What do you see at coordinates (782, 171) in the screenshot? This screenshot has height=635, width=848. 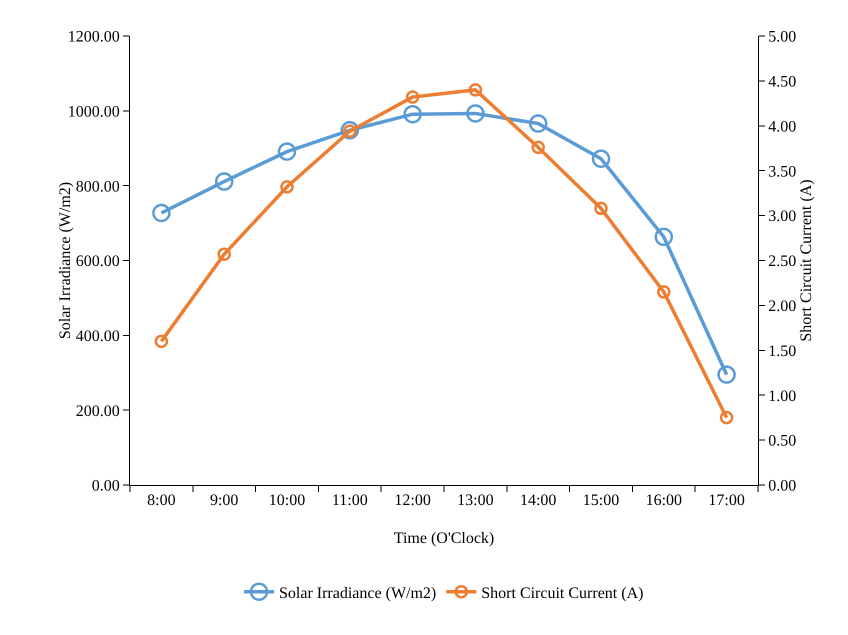 I see `y2-tick-label: 3.50` at bounding box center [782, 171].